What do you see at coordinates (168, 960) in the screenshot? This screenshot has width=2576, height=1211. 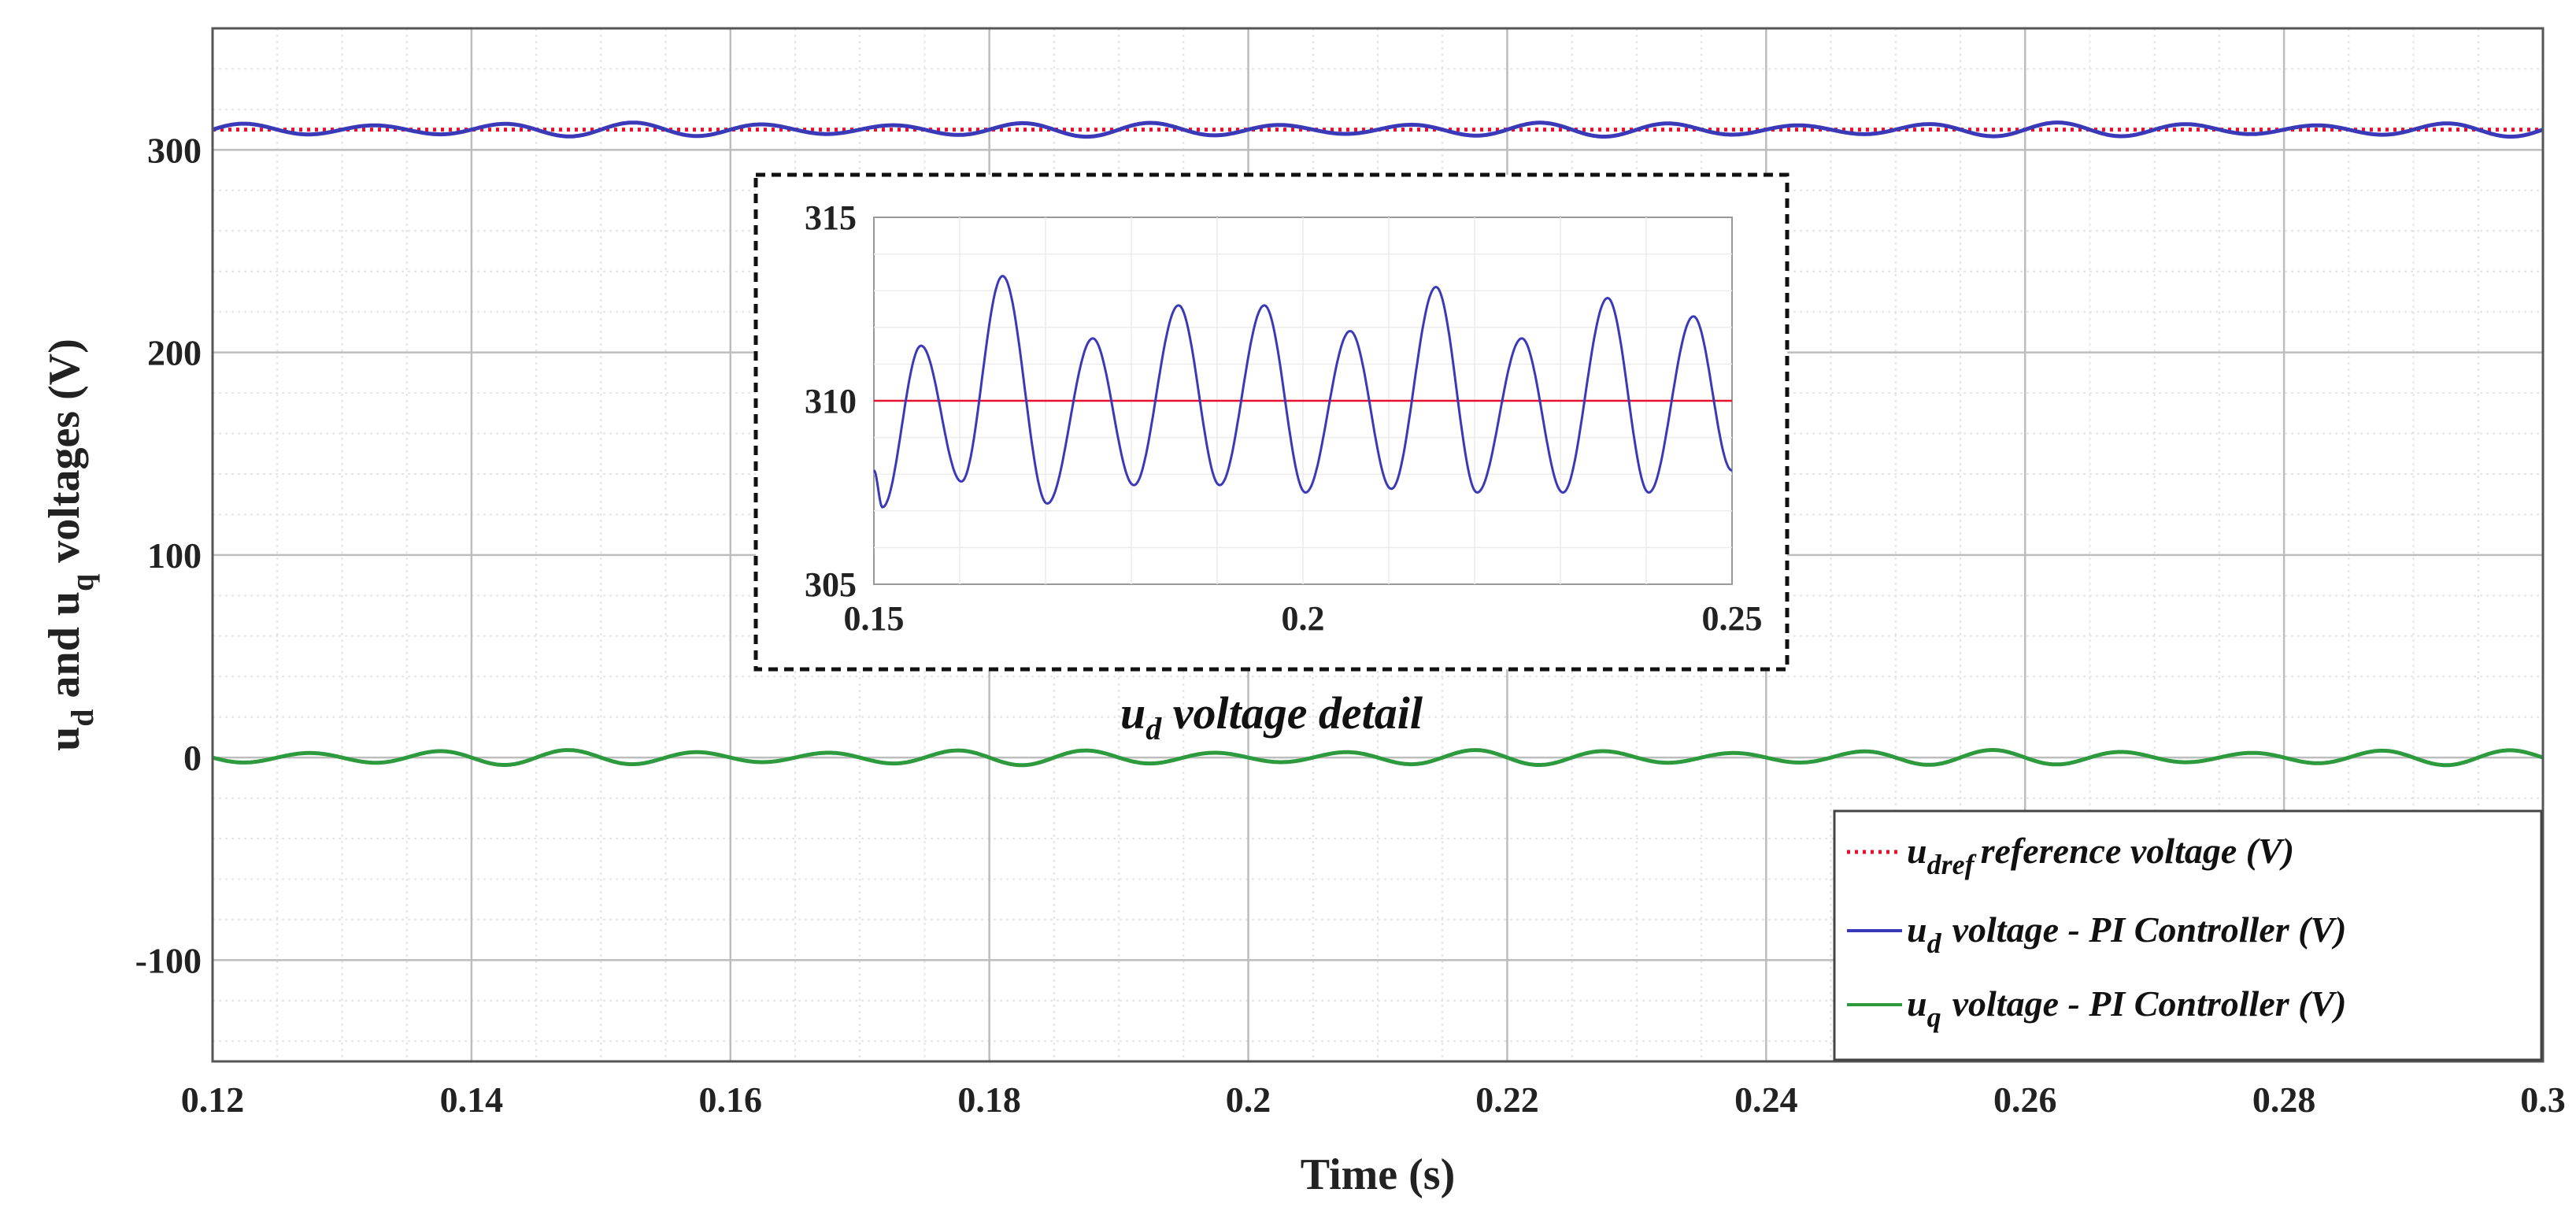 I see `y-tick-label: -100` at bounding box center [168, 960].